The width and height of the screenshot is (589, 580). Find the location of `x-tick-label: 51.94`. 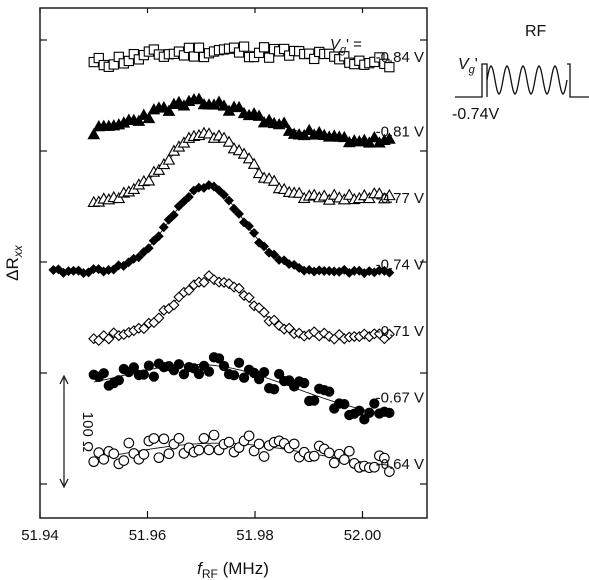

x-tick-label: 51.94 is located at coordinates (40, 535).